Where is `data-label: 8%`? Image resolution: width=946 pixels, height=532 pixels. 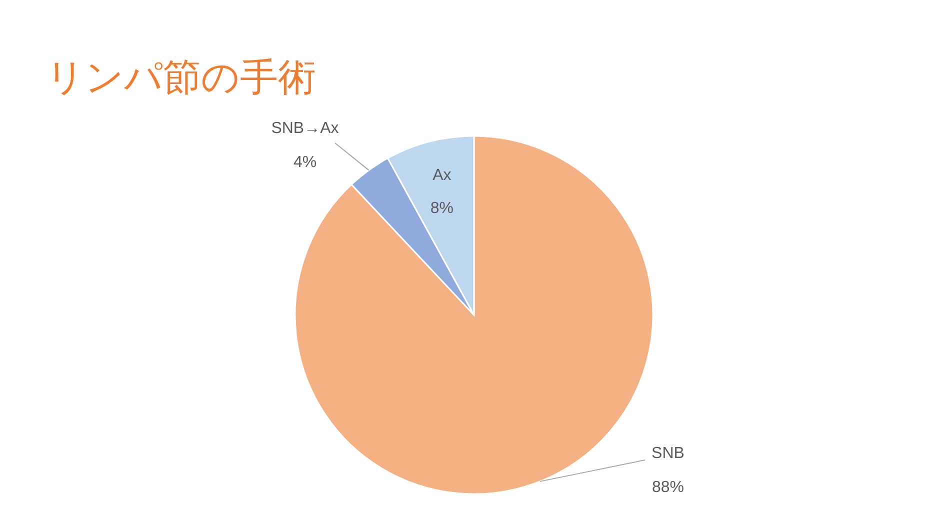 data-label: 8% is located at coordinates (442, 209).